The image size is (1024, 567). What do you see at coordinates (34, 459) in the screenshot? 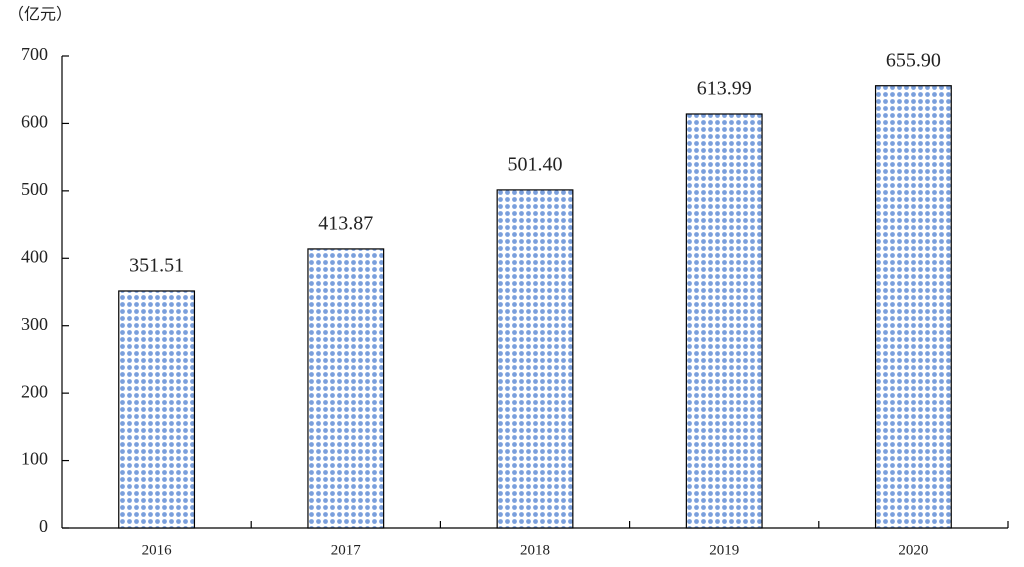
I see `y-tick-label: 100` at bounding box center [34, 459].